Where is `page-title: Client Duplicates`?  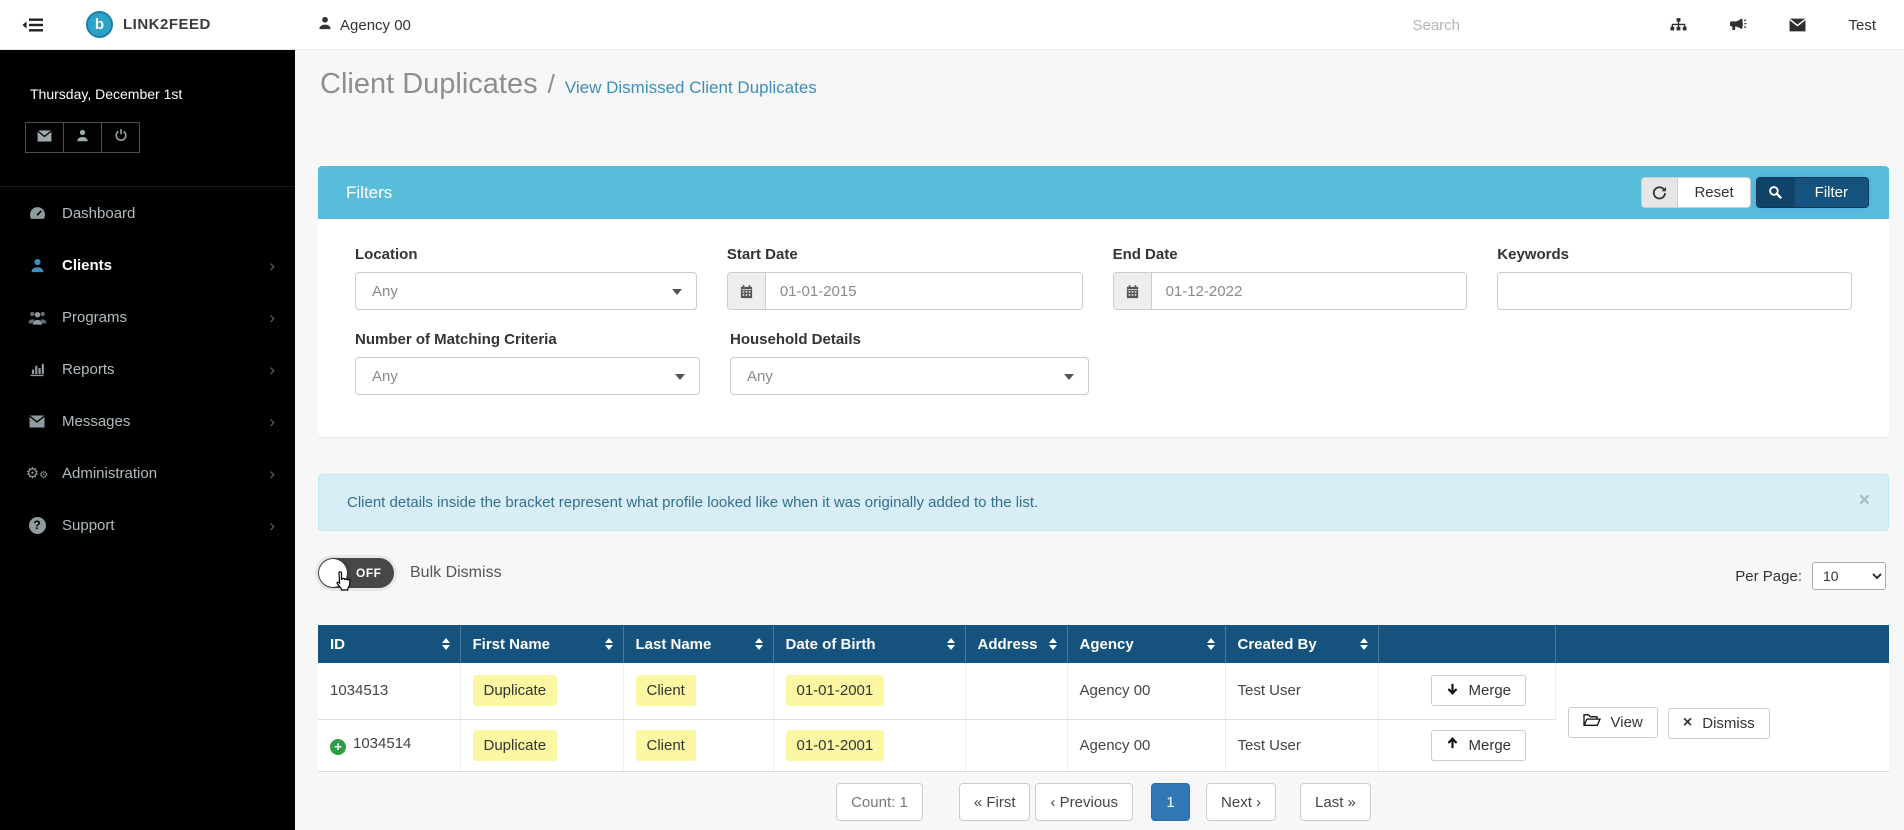
page-title: Client Duplicates is located at coordinates (429, 84).